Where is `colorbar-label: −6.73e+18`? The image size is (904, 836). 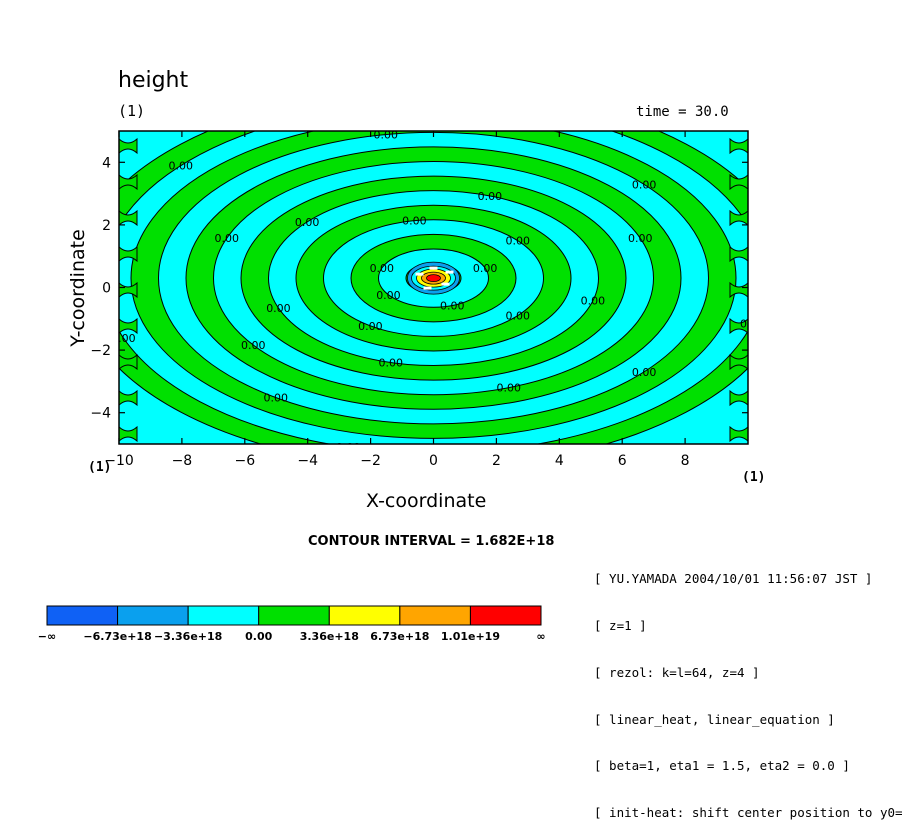
colorbar-label: −6.73e+18 is located at coordinates (117, 636).